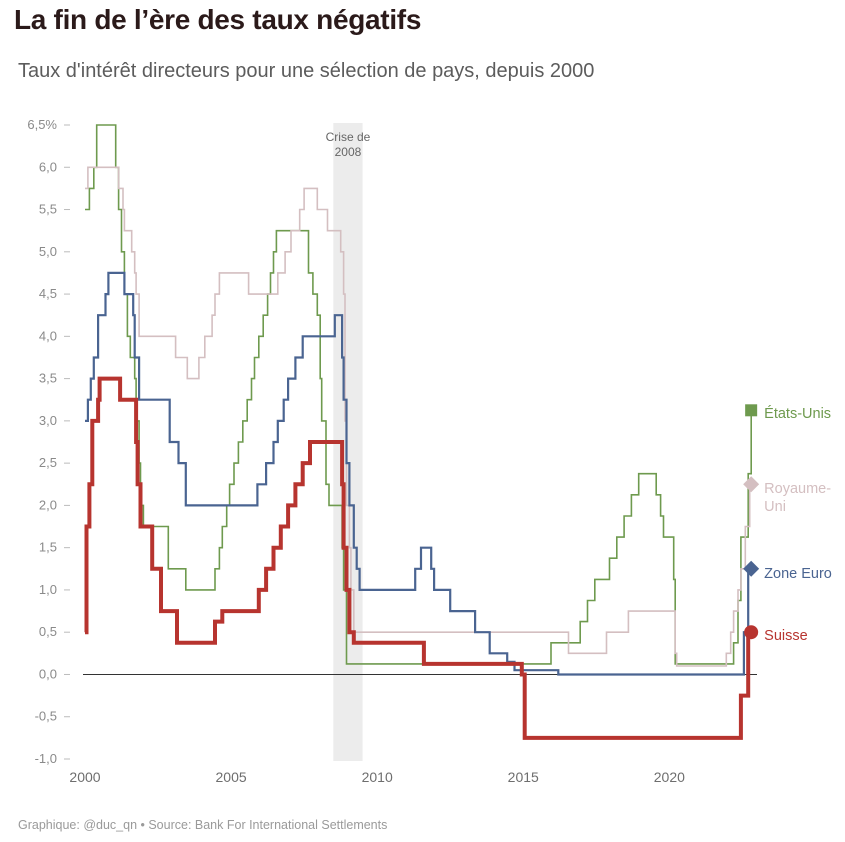 The image size is (845, 842). Describe the element at coordinates (669, 777) in the screenshot. I see `x-tick-label: 2020` at that location.